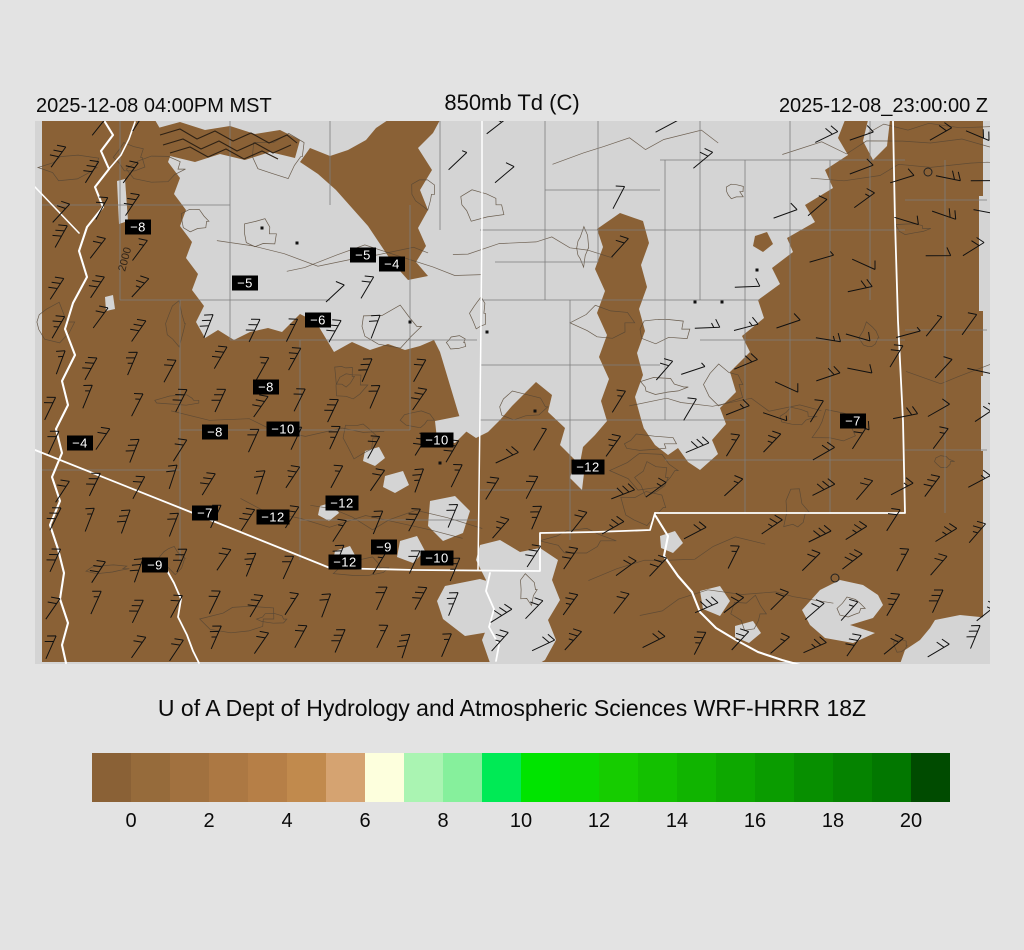 The width and height of the screenshot is (1024, 950). Describe the element at coordinates (984, 253) in the screenshot. I see `dry-region` at that location.